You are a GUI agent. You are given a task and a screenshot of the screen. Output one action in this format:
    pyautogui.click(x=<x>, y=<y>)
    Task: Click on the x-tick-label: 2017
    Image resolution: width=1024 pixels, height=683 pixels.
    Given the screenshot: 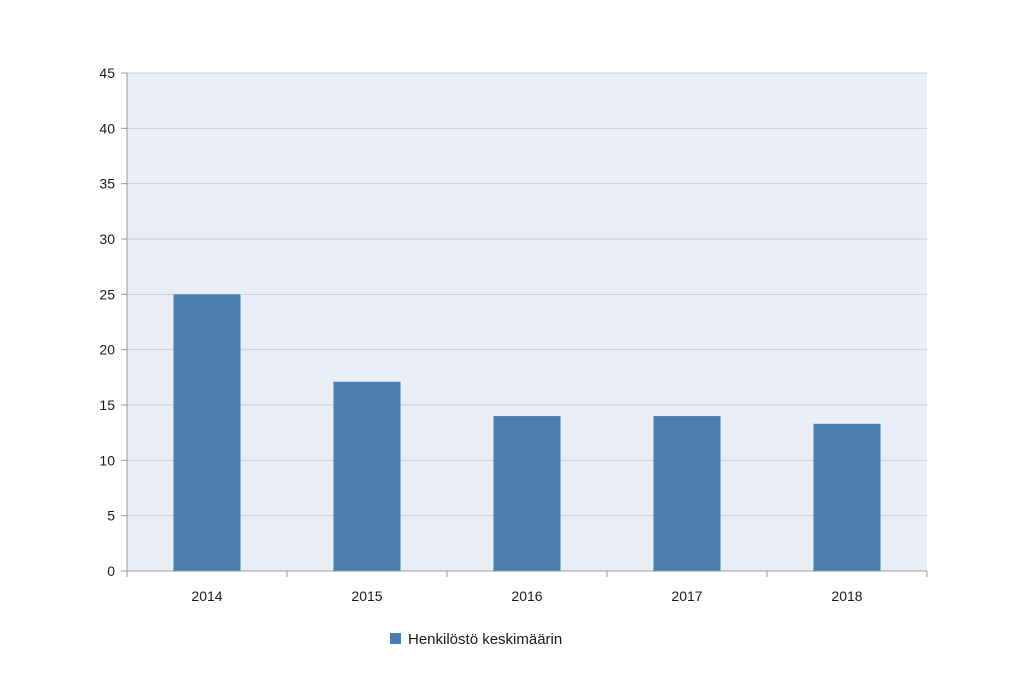 What is the action you would take?
    pyautogui.click(x=686, y=596)
    